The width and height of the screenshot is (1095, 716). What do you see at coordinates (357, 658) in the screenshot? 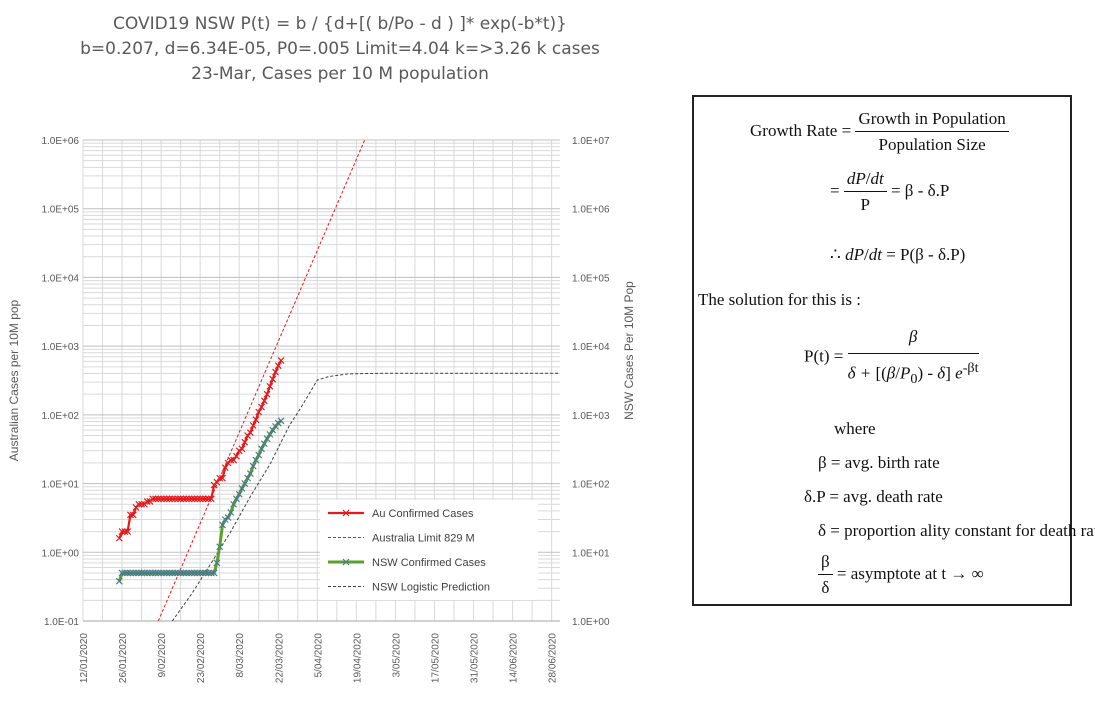
I see `x-tick-label: 19/04/2020` at bounding box center [357, 658].